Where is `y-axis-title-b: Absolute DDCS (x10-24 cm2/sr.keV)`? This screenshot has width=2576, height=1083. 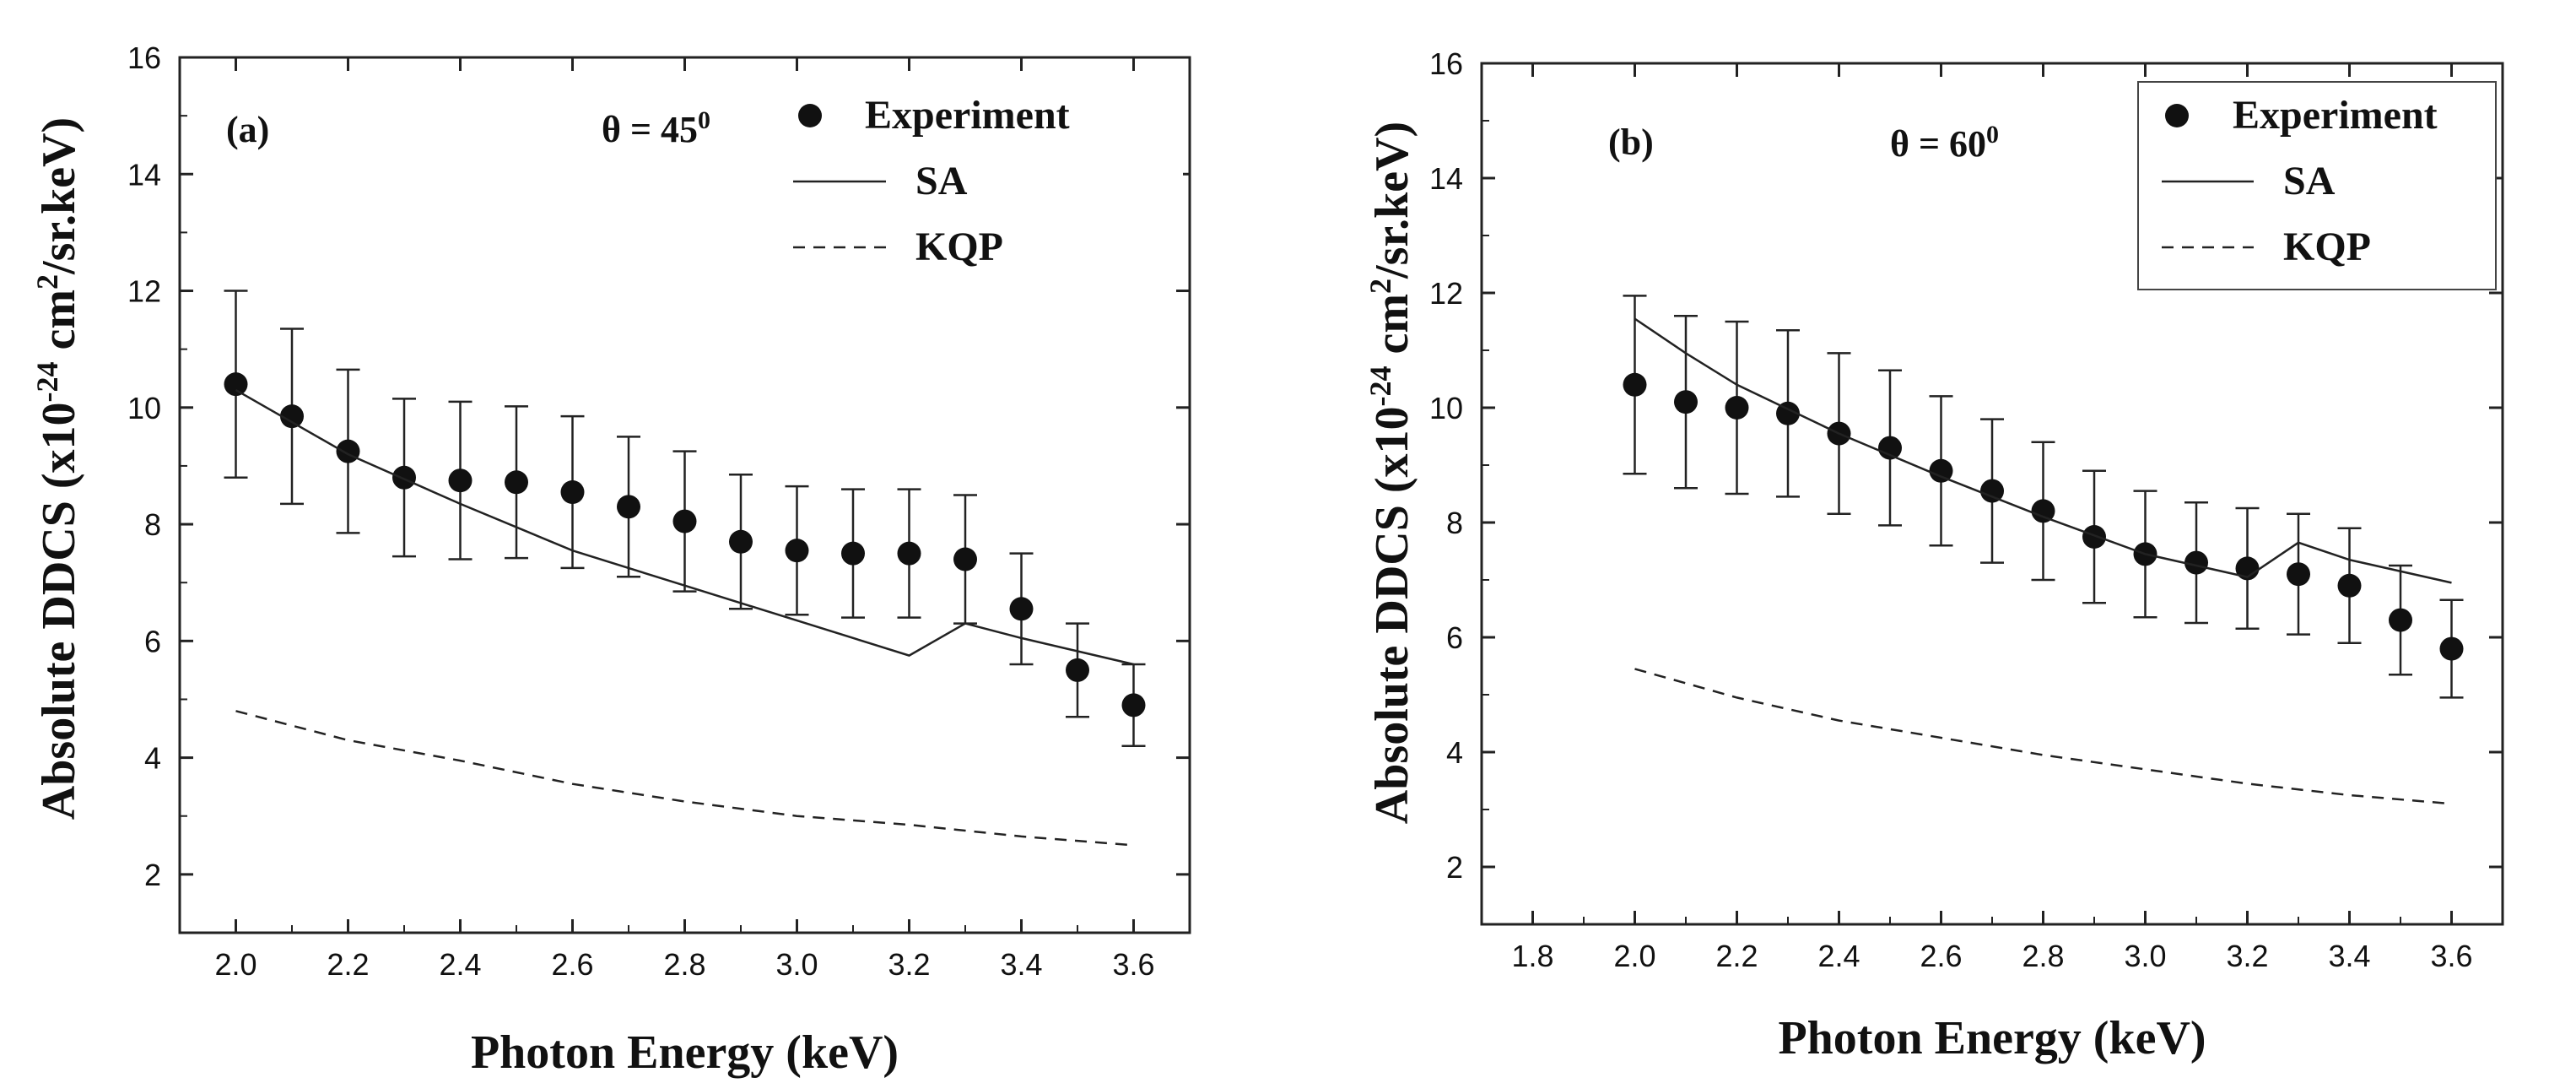 y-axis-title-b: Absolute DDCS (x10-24 cm2/sr.keV) is located at coordinates (1391, 473).